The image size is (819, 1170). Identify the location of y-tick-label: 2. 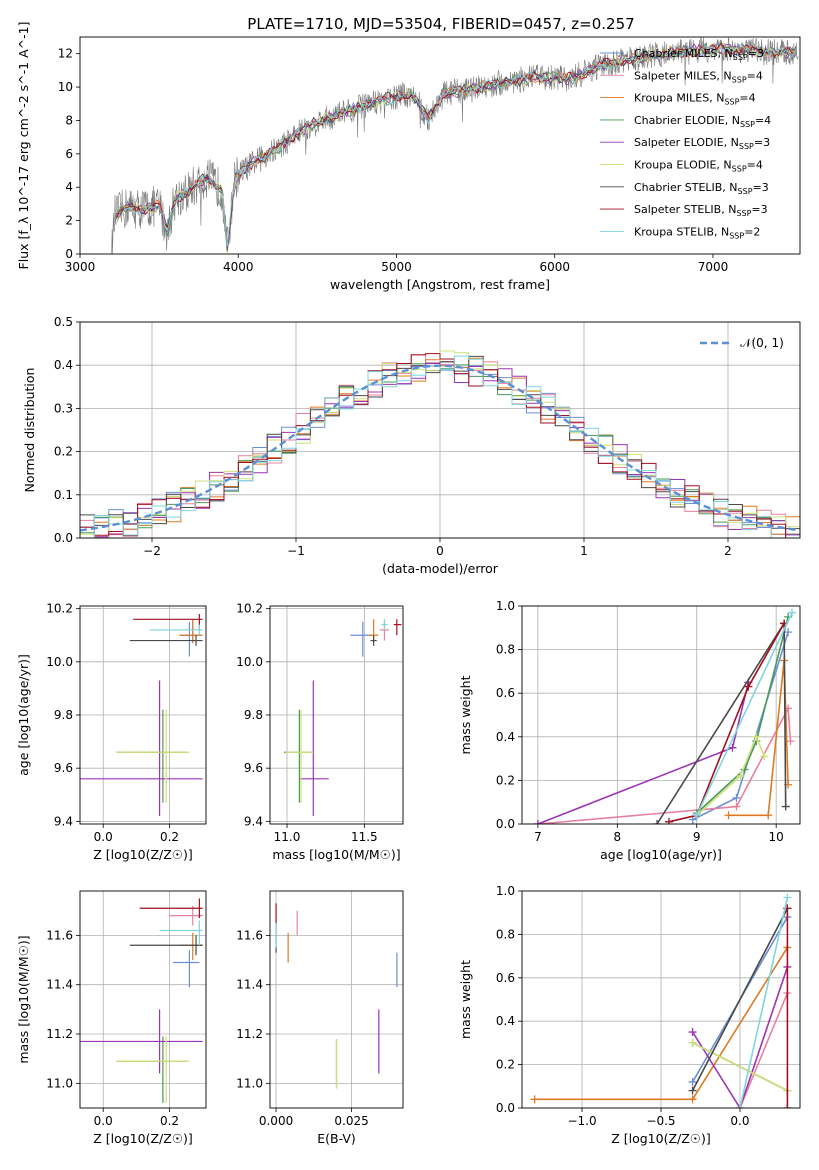
(69, 221).